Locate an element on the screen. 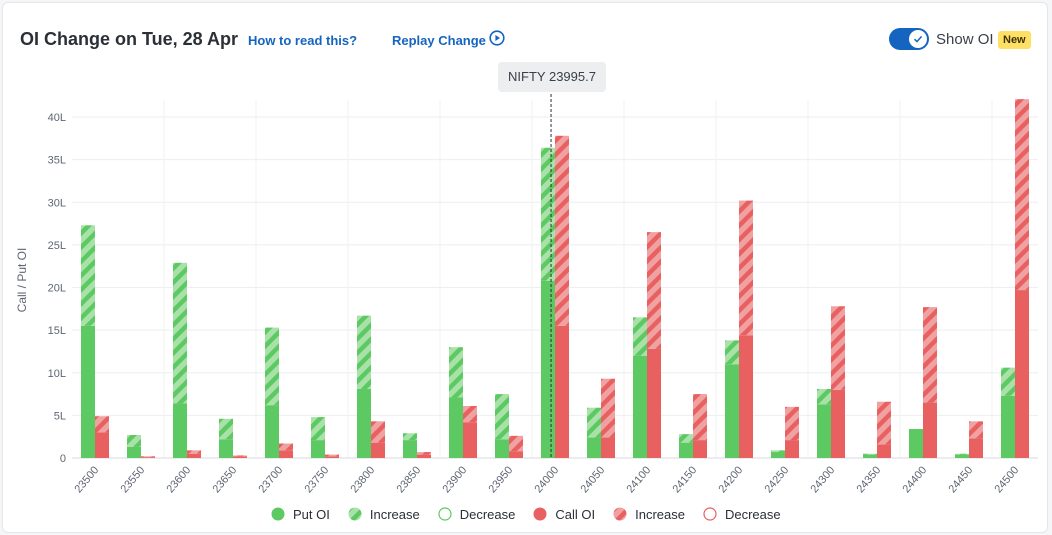 The height and width of the screenshot is (535, 1052). legend-label: Call OI is located at coordinates (575, 514).